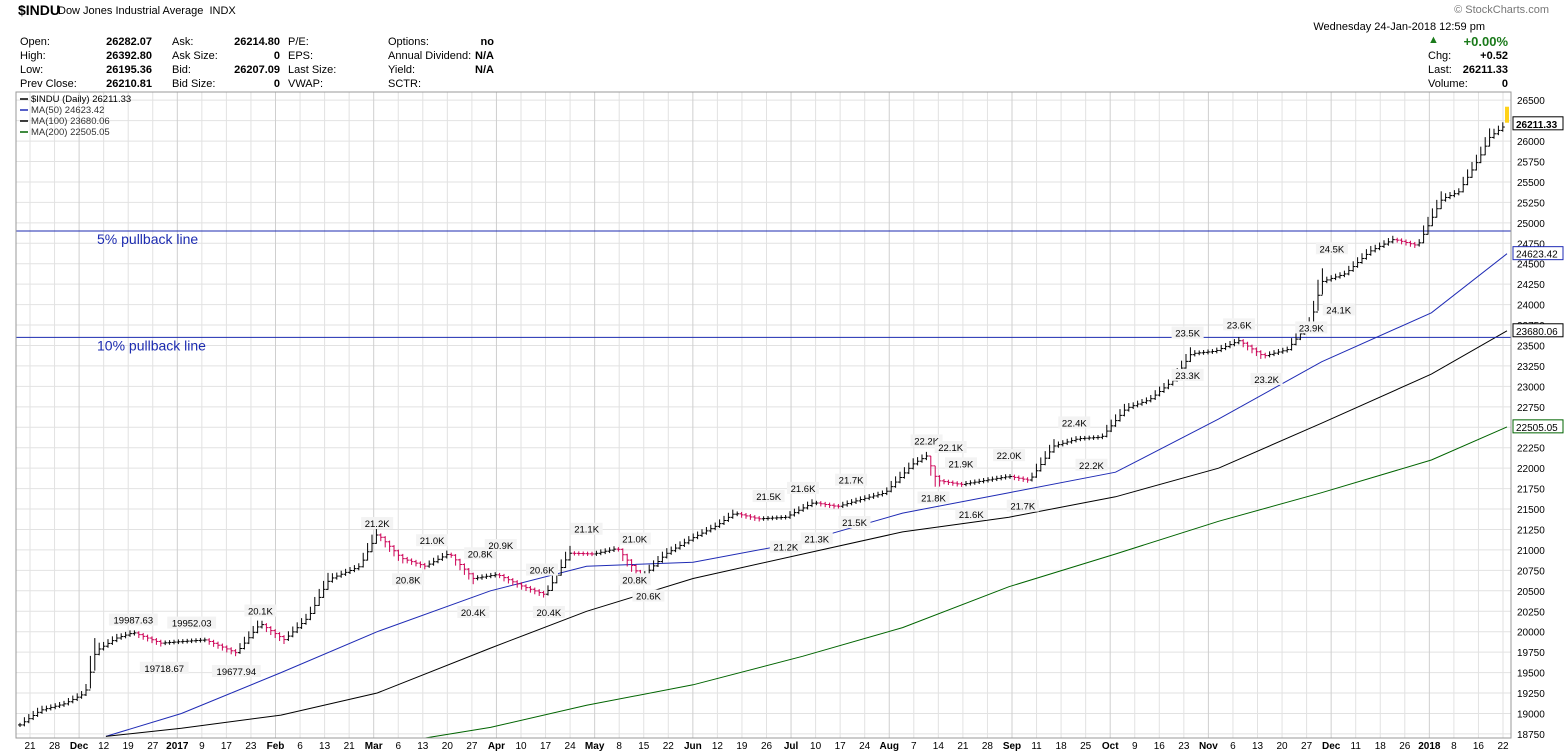 Image resolution: width=1565 pixels, height=754 pixels. I want to click on y-tick-label: 19250, so click(1531, 694).